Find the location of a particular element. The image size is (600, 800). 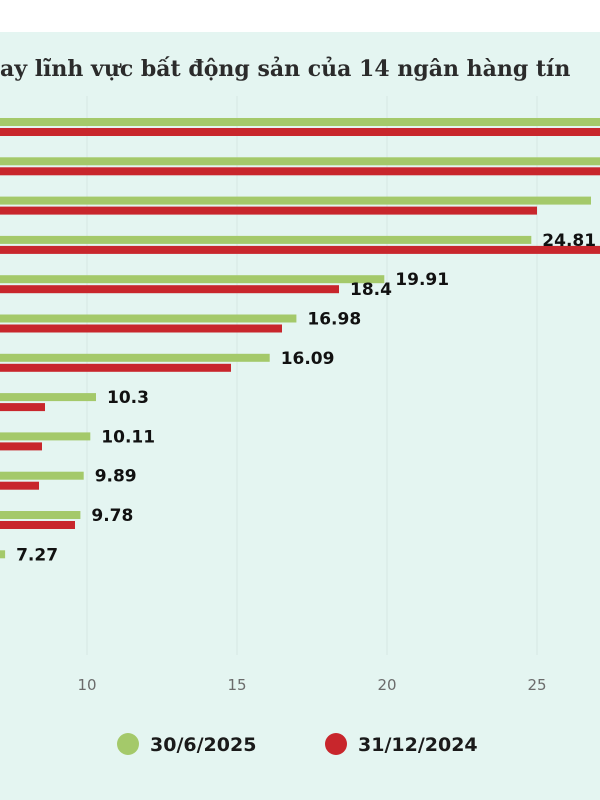

data-label: 10.11 is located at coordinates (128, 437).